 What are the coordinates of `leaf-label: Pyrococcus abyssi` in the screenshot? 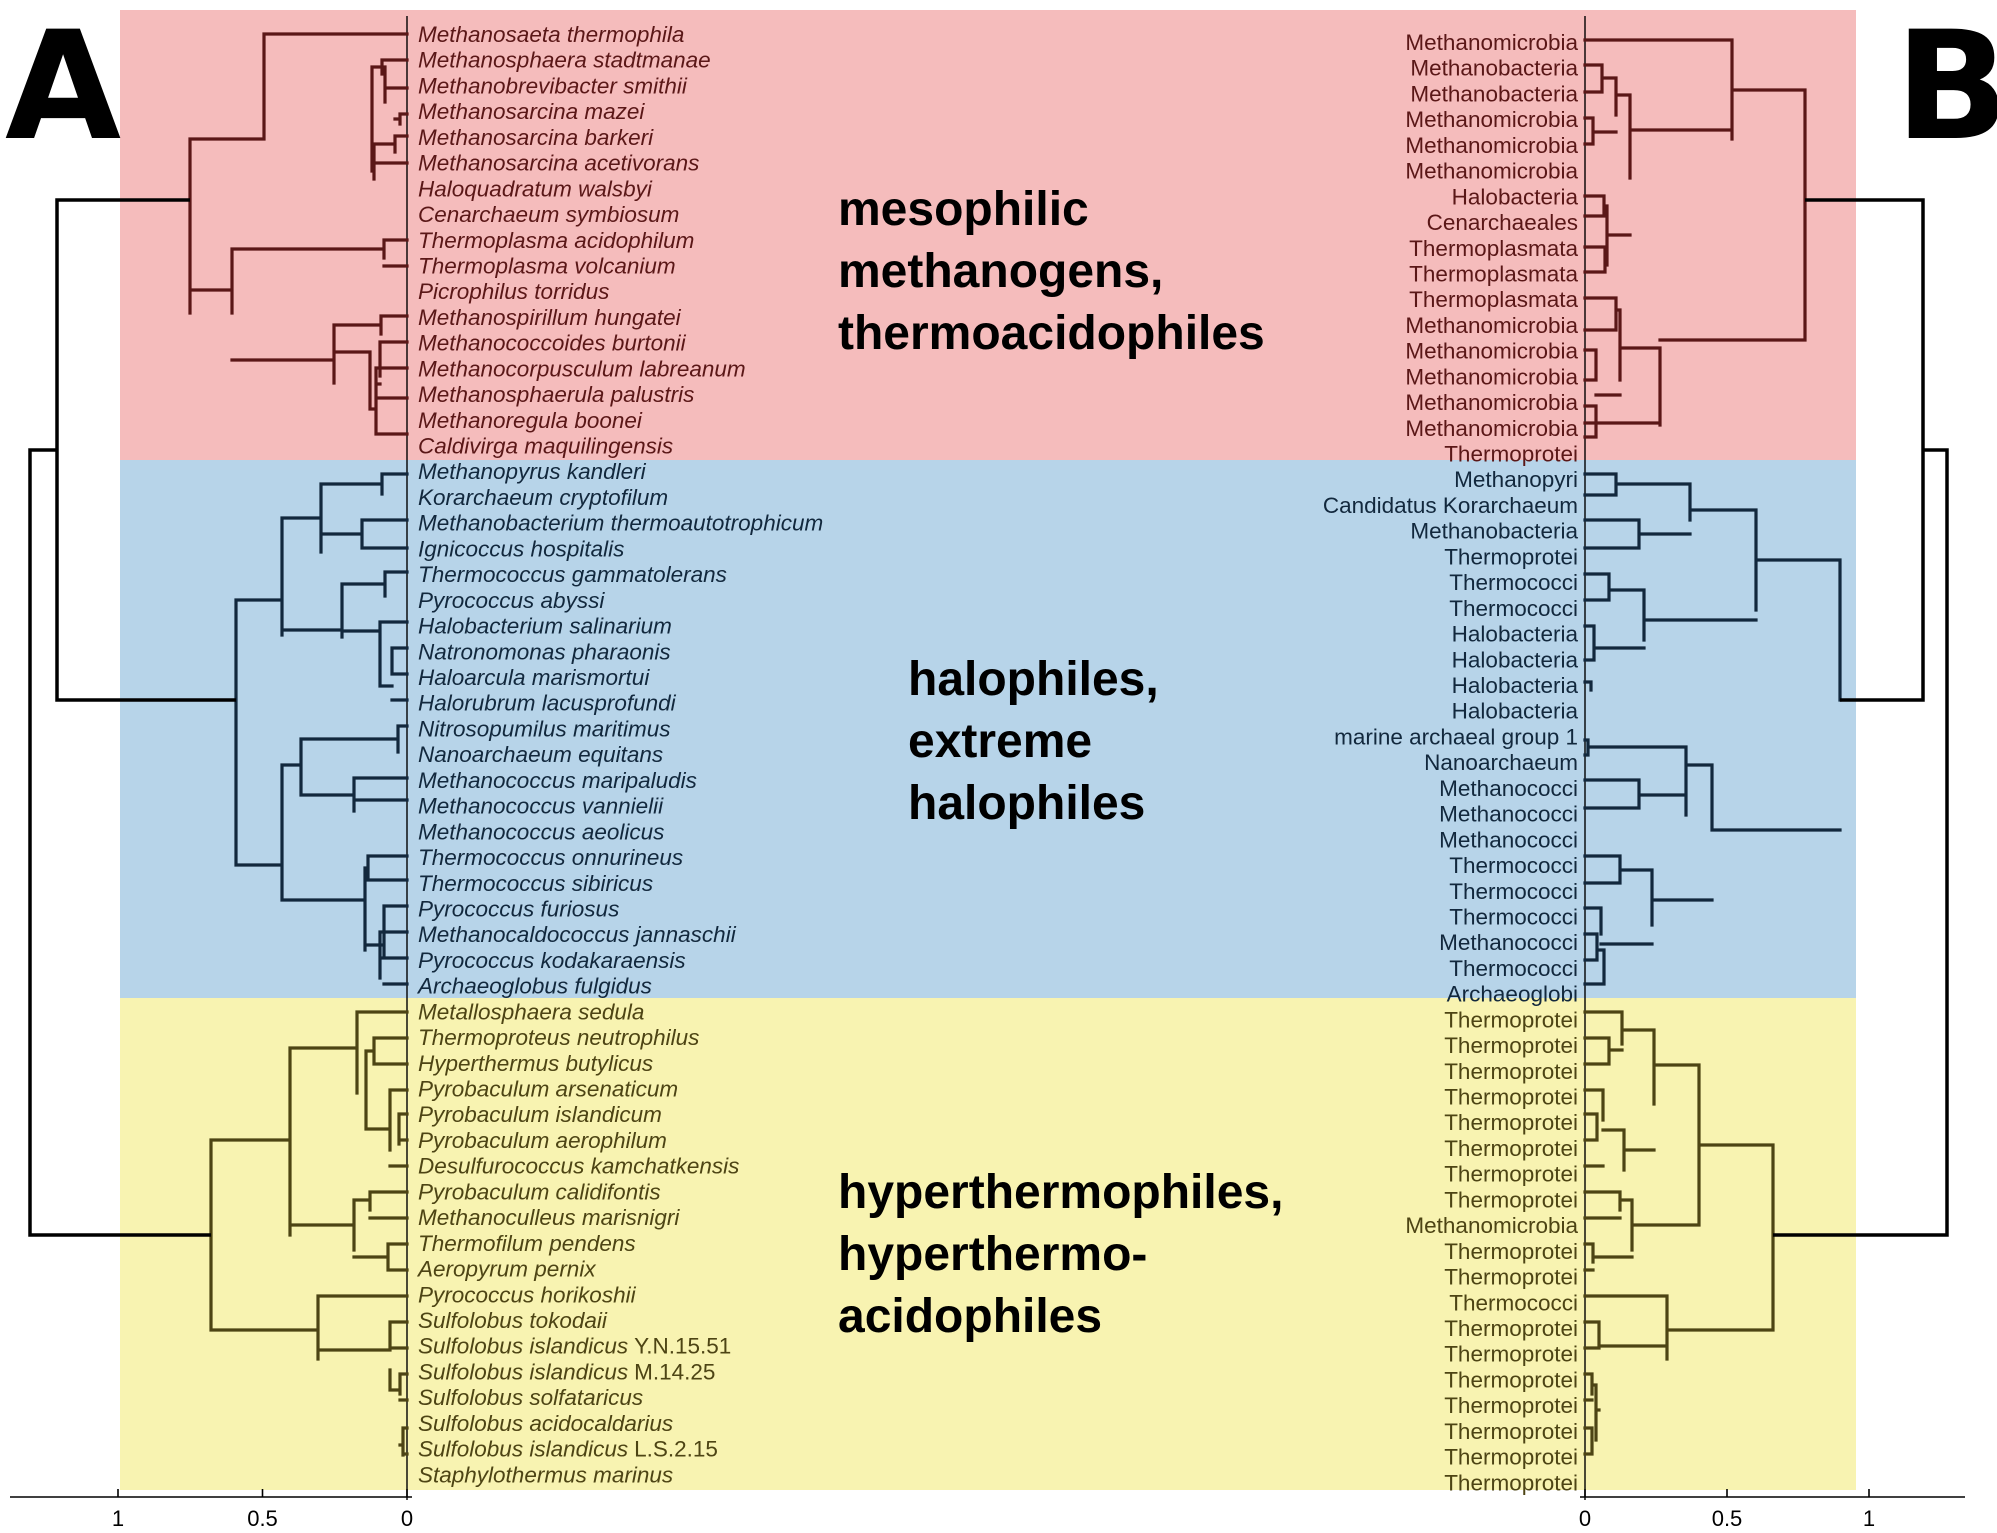 It's located at (511, 600).